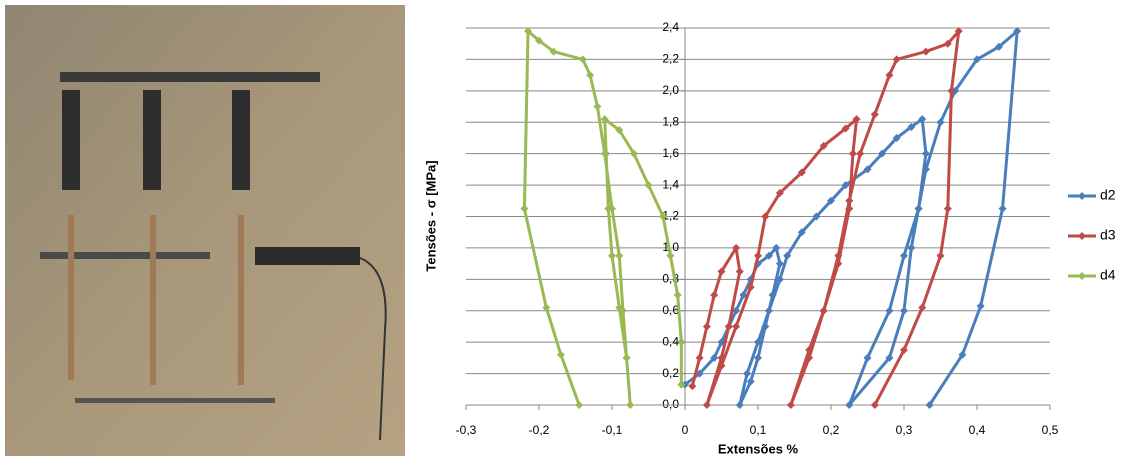 The width and height of the screenshot is (1132, 466). What do you see at coordinates (758, 430) in the screenshot?
I see `x-tick-label: 0,1` at bounding box center [758, 430].